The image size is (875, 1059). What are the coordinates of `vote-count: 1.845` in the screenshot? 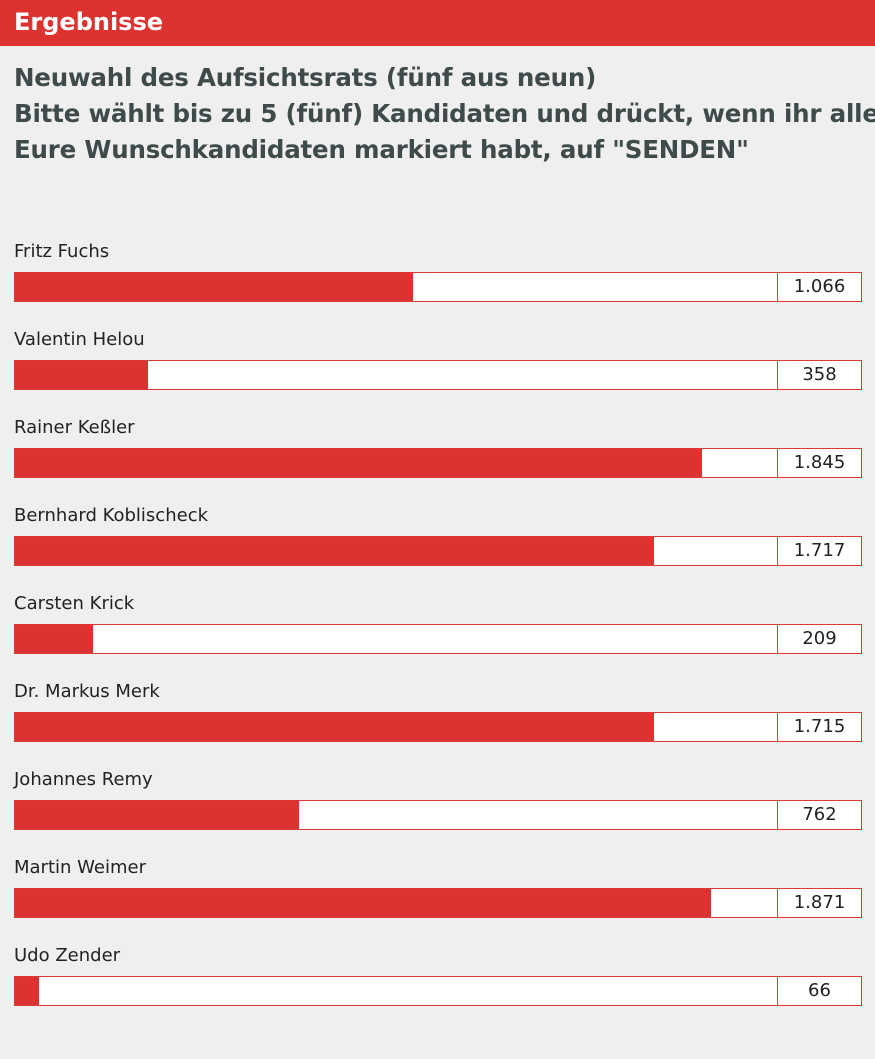 It's located at (819, 463).